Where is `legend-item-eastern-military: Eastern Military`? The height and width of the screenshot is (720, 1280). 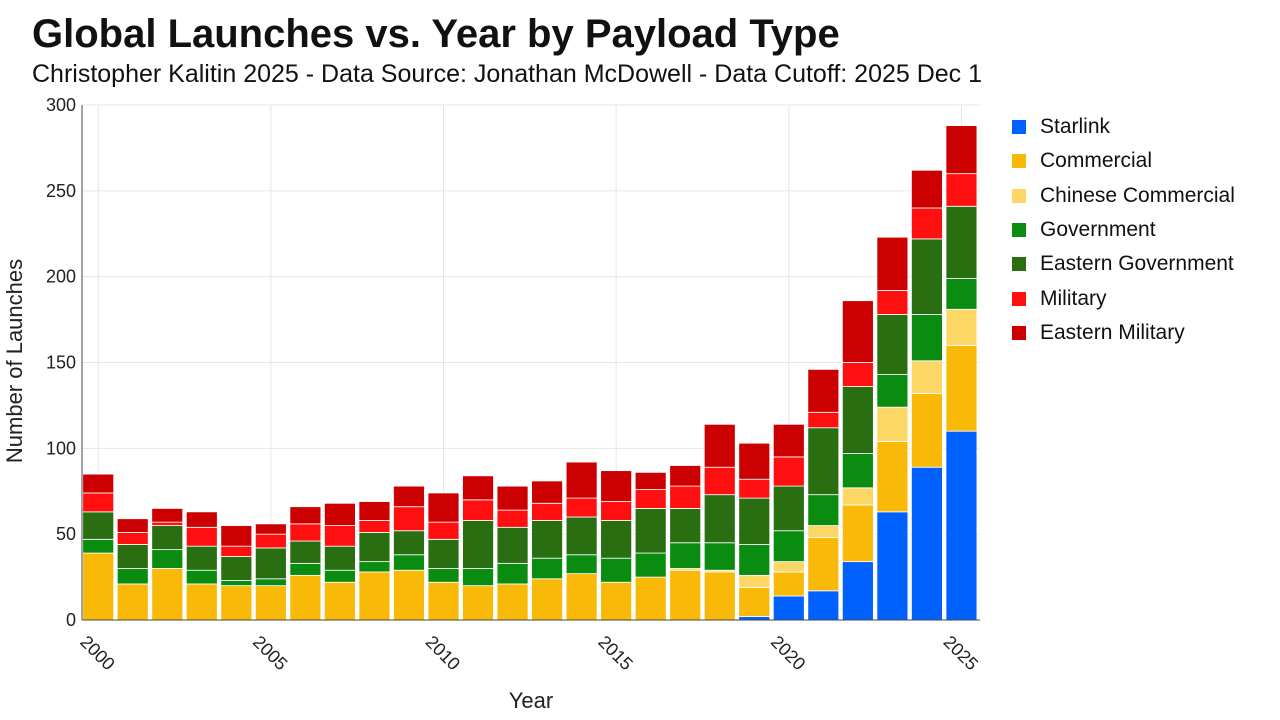
legend-item-eastern-military: Eastern Military is located at coordinates (1123, 333).